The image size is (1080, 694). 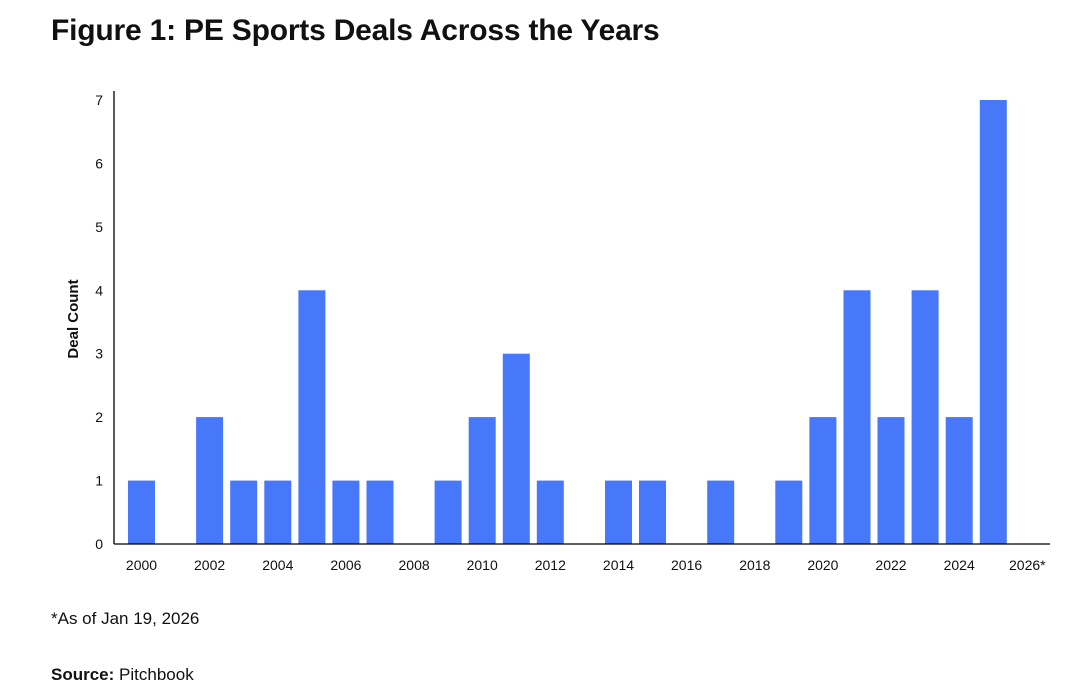 I want to click on x-tick-label: 2020, so click(x=822, y=565).